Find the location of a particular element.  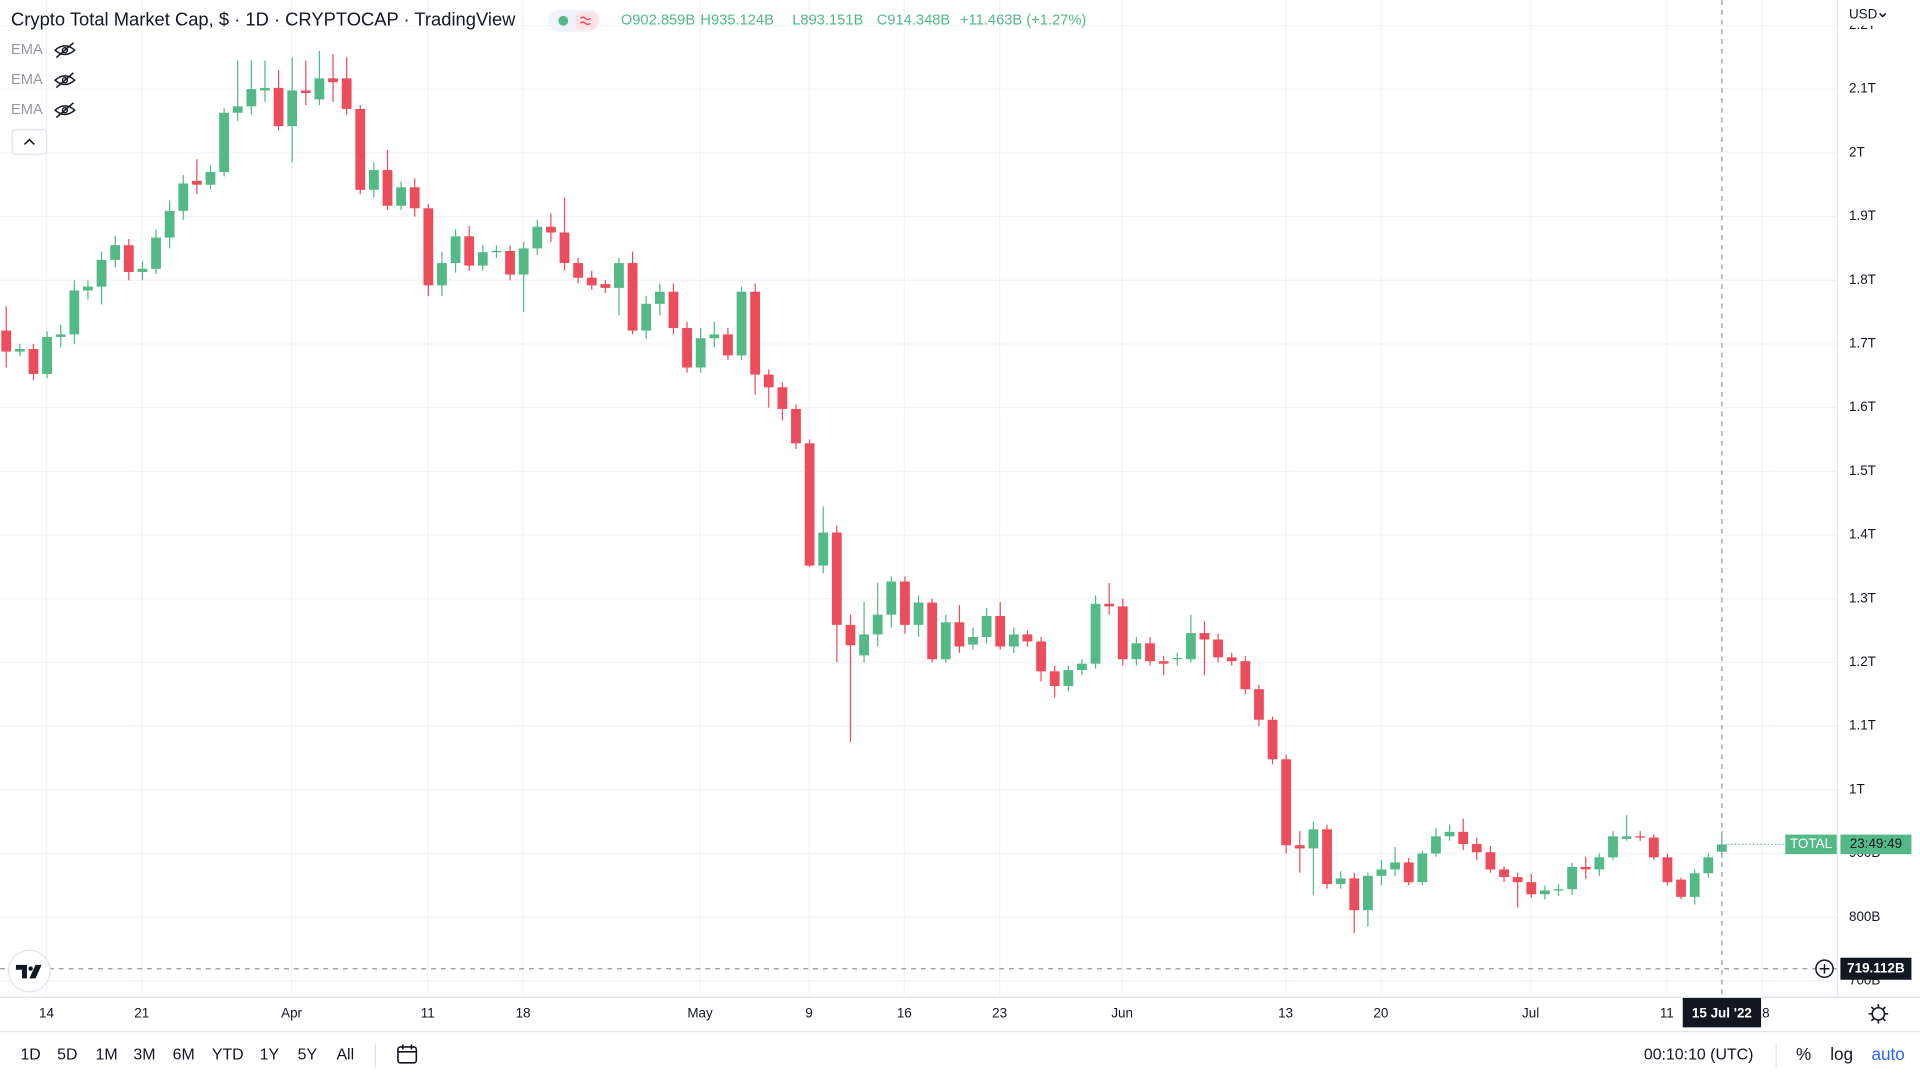

market-status-icon is located at coordinates (563, 20).